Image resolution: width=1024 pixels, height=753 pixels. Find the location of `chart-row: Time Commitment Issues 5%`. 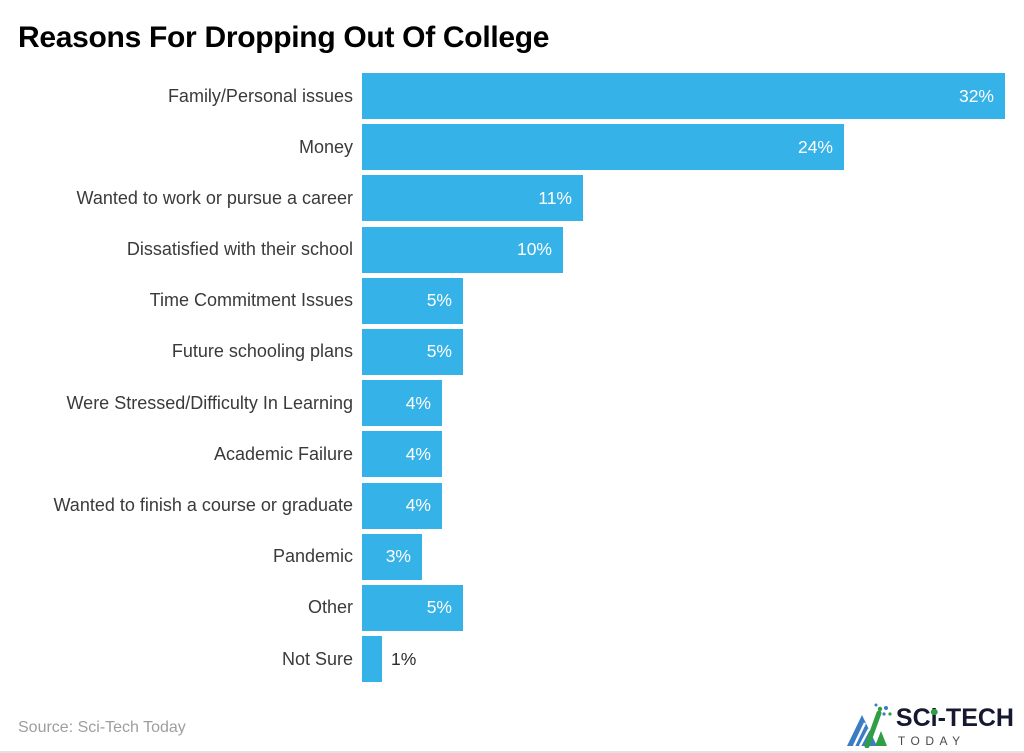

chart-row: Time Commitment Issues 5% is located at coordinates (512, 300).